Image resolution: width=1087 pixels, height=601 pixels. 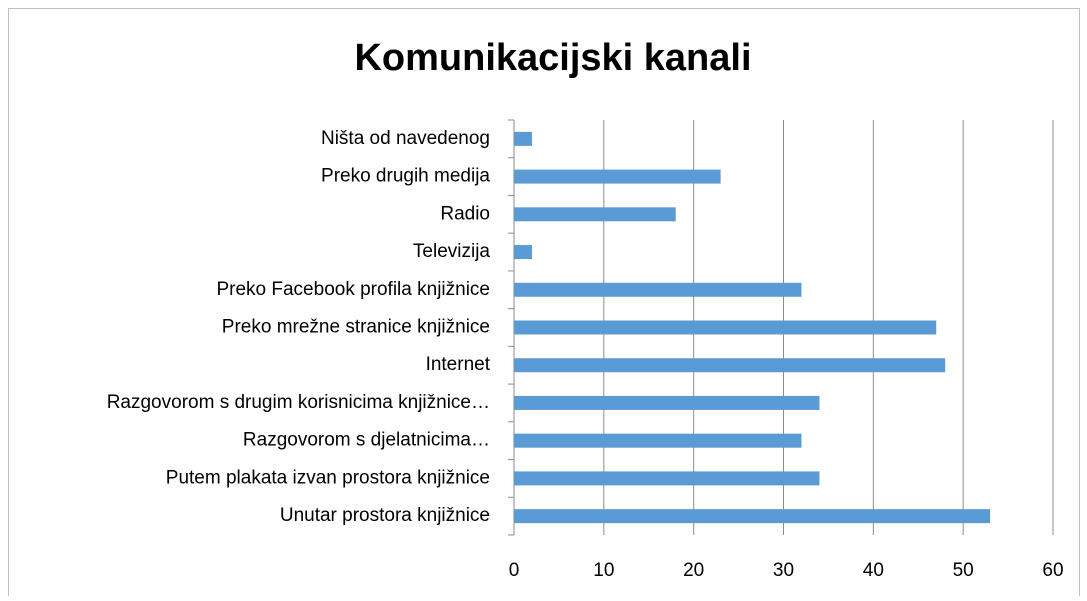 What do you see at coordinates (328, 477) in the screenshot?
I see `y-tick-label: Putem plakata izvan prostora knjižnice` at bounding box center [328, 477].